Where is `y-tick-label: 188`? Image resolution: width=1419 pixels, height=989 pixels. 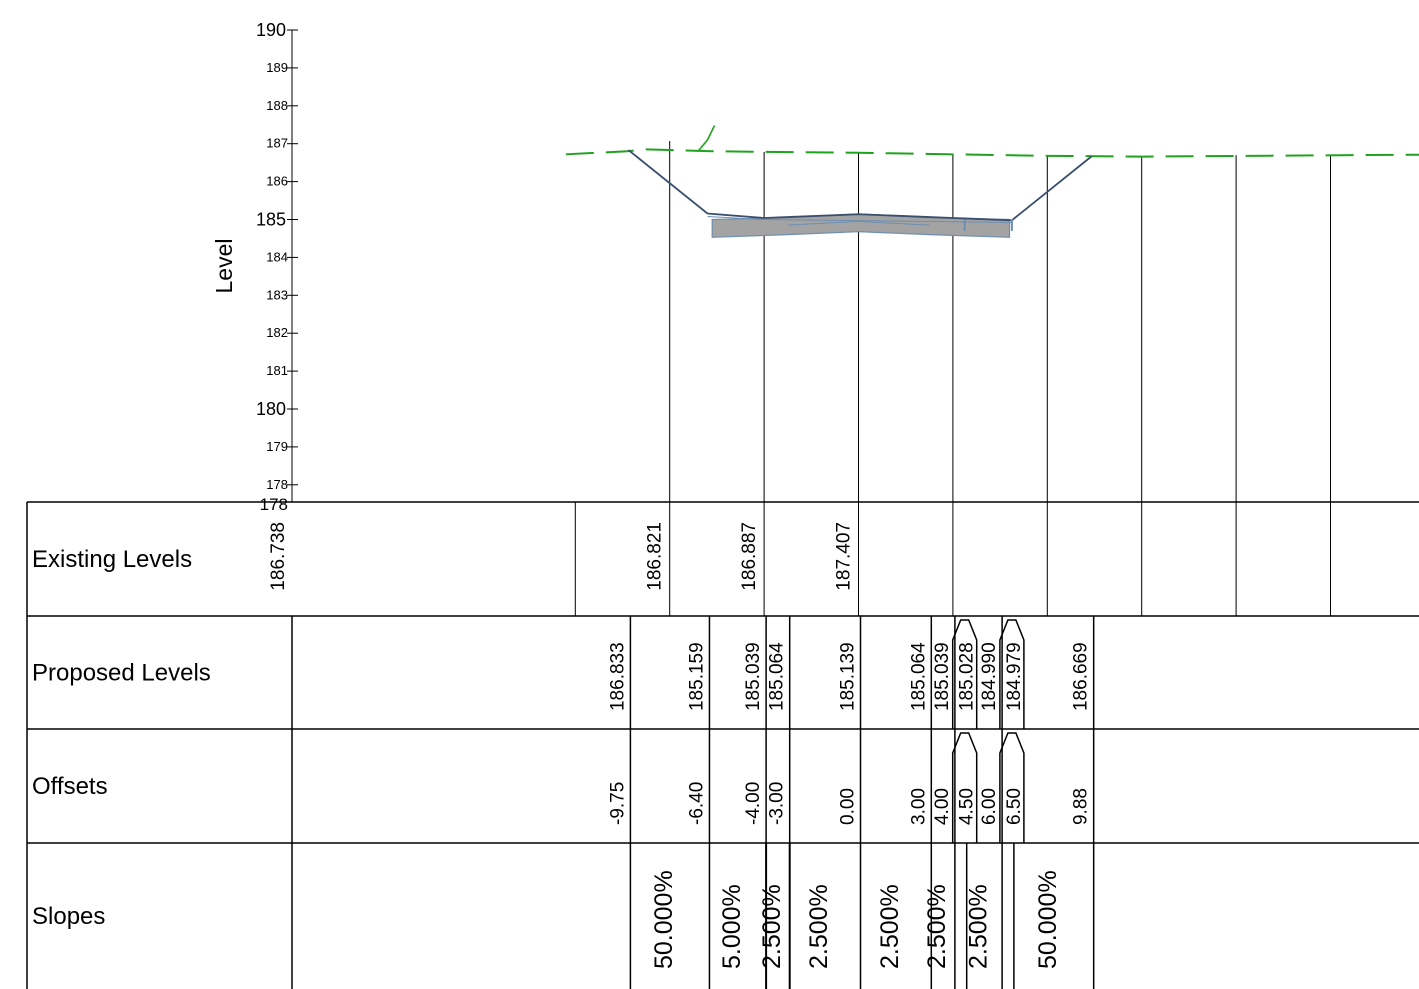 y-tick-label: 188 is located at coordinates (277, 105).